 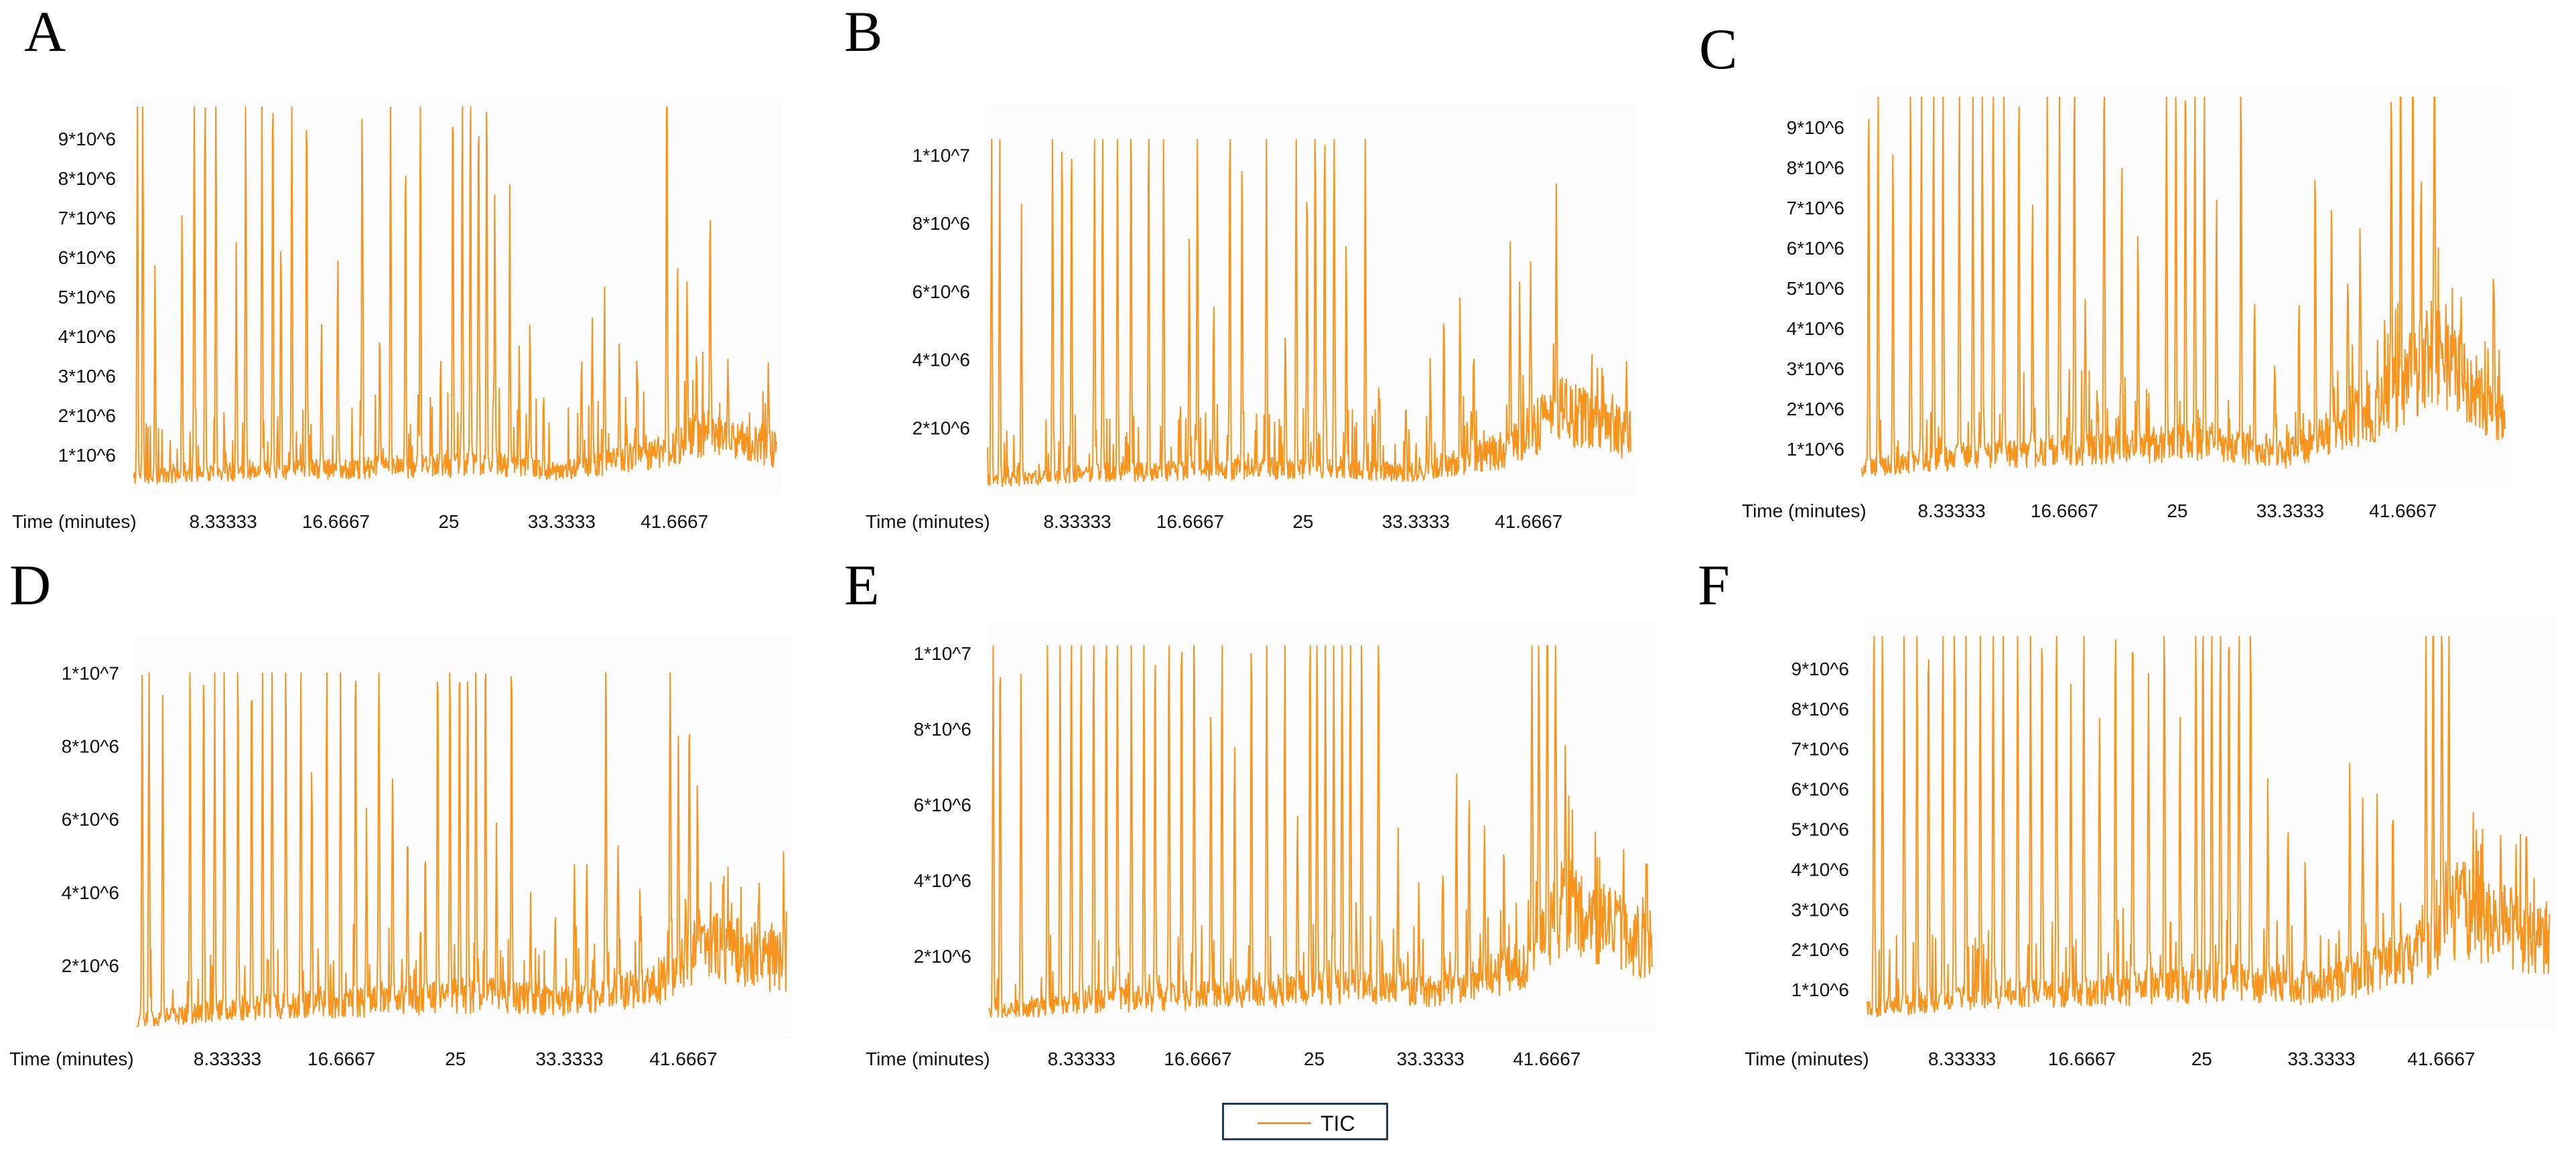 What do you see at coordinates (1310, 300) in the screenshot?
I see `plot-area-b` at bounding box center [1310, 300].